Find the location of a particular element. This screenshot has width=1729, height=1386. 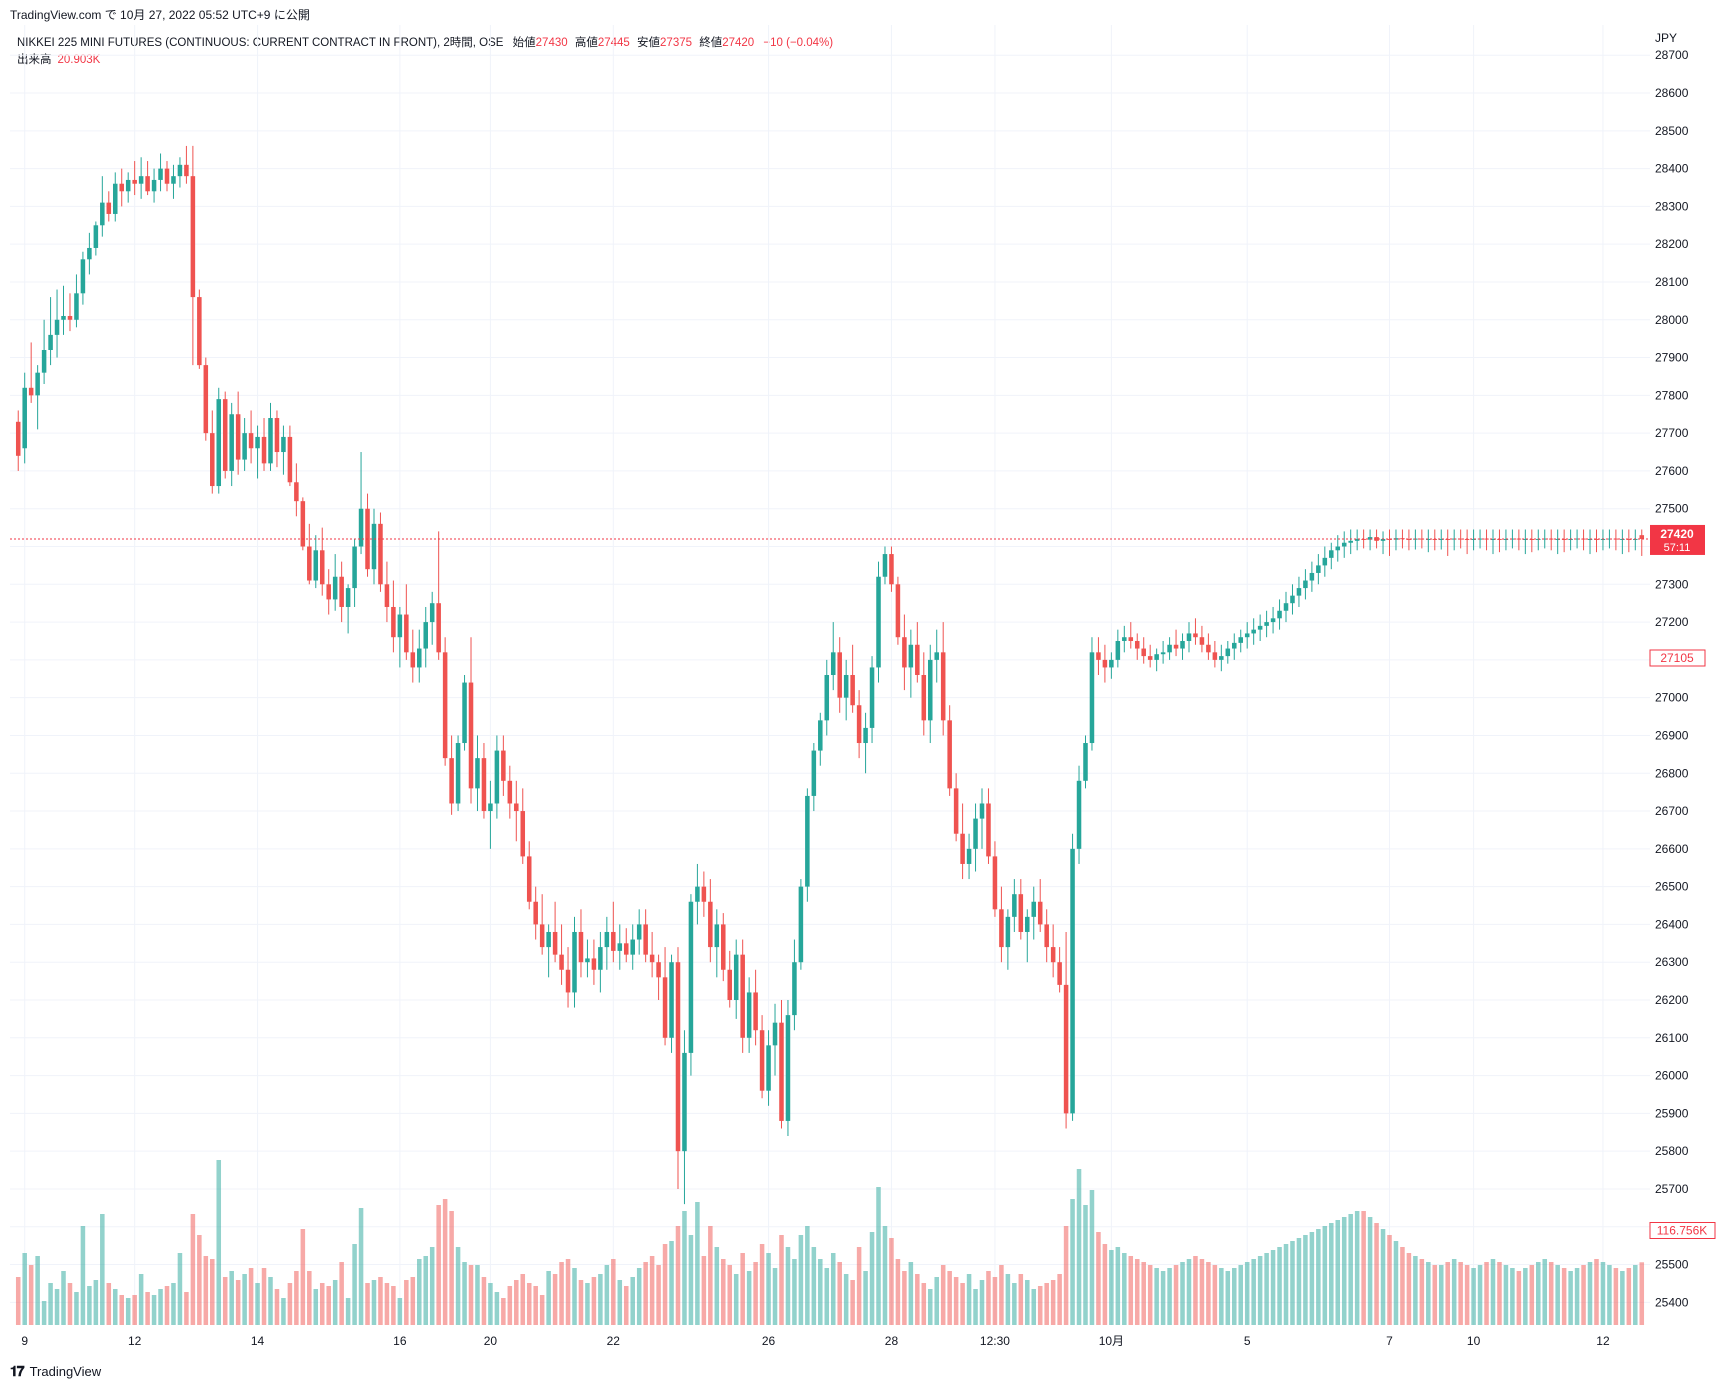

last-volume-label: 116.756K is located at coordinates (1682, 1231).